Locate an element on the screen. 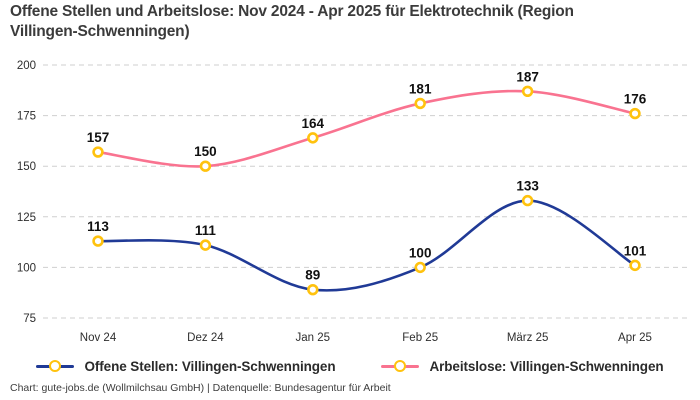  legend-item: Arbeitslose: Villingen-Schwenningen is located at coordinates (522, 366).